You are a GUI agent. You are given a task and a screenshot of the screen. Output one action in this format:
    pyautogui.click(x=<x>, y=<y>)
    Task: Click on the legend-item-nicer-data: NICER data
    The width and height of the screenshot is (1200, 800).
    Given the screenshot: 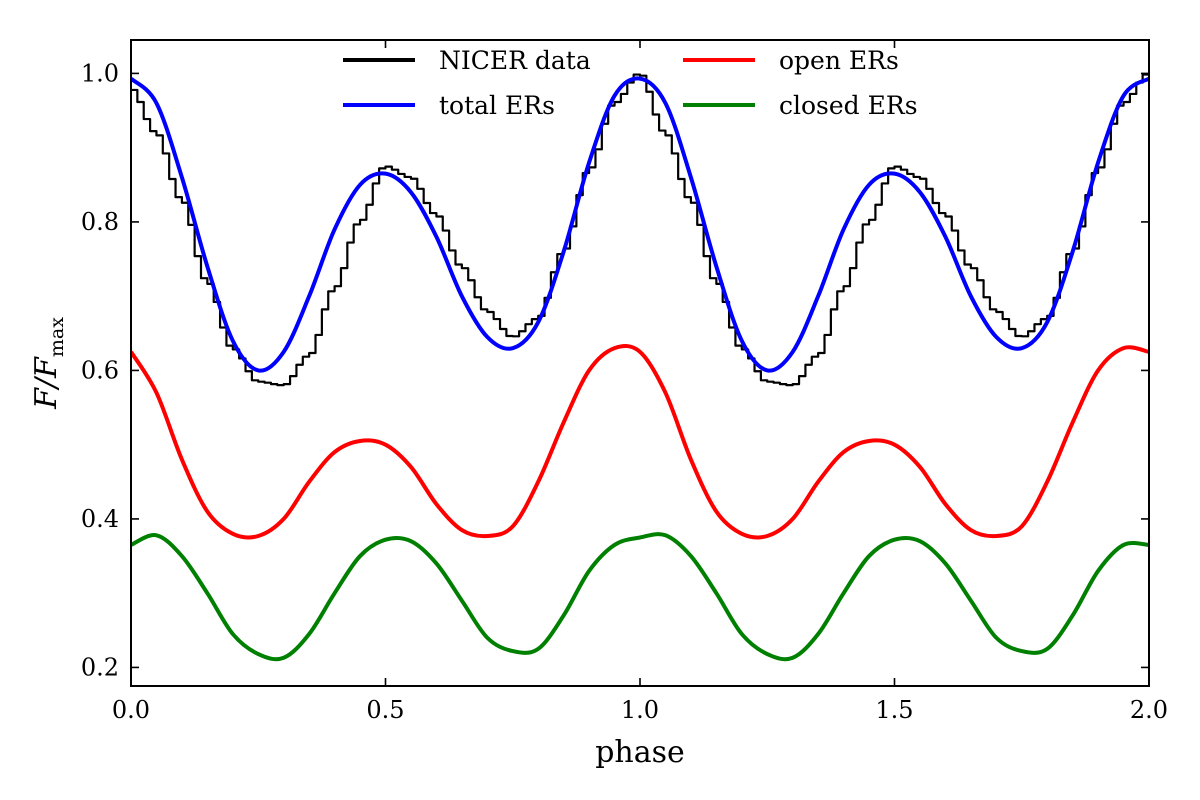 What is the action you would take?
    pyautogui.click(x=467, y=60)
    